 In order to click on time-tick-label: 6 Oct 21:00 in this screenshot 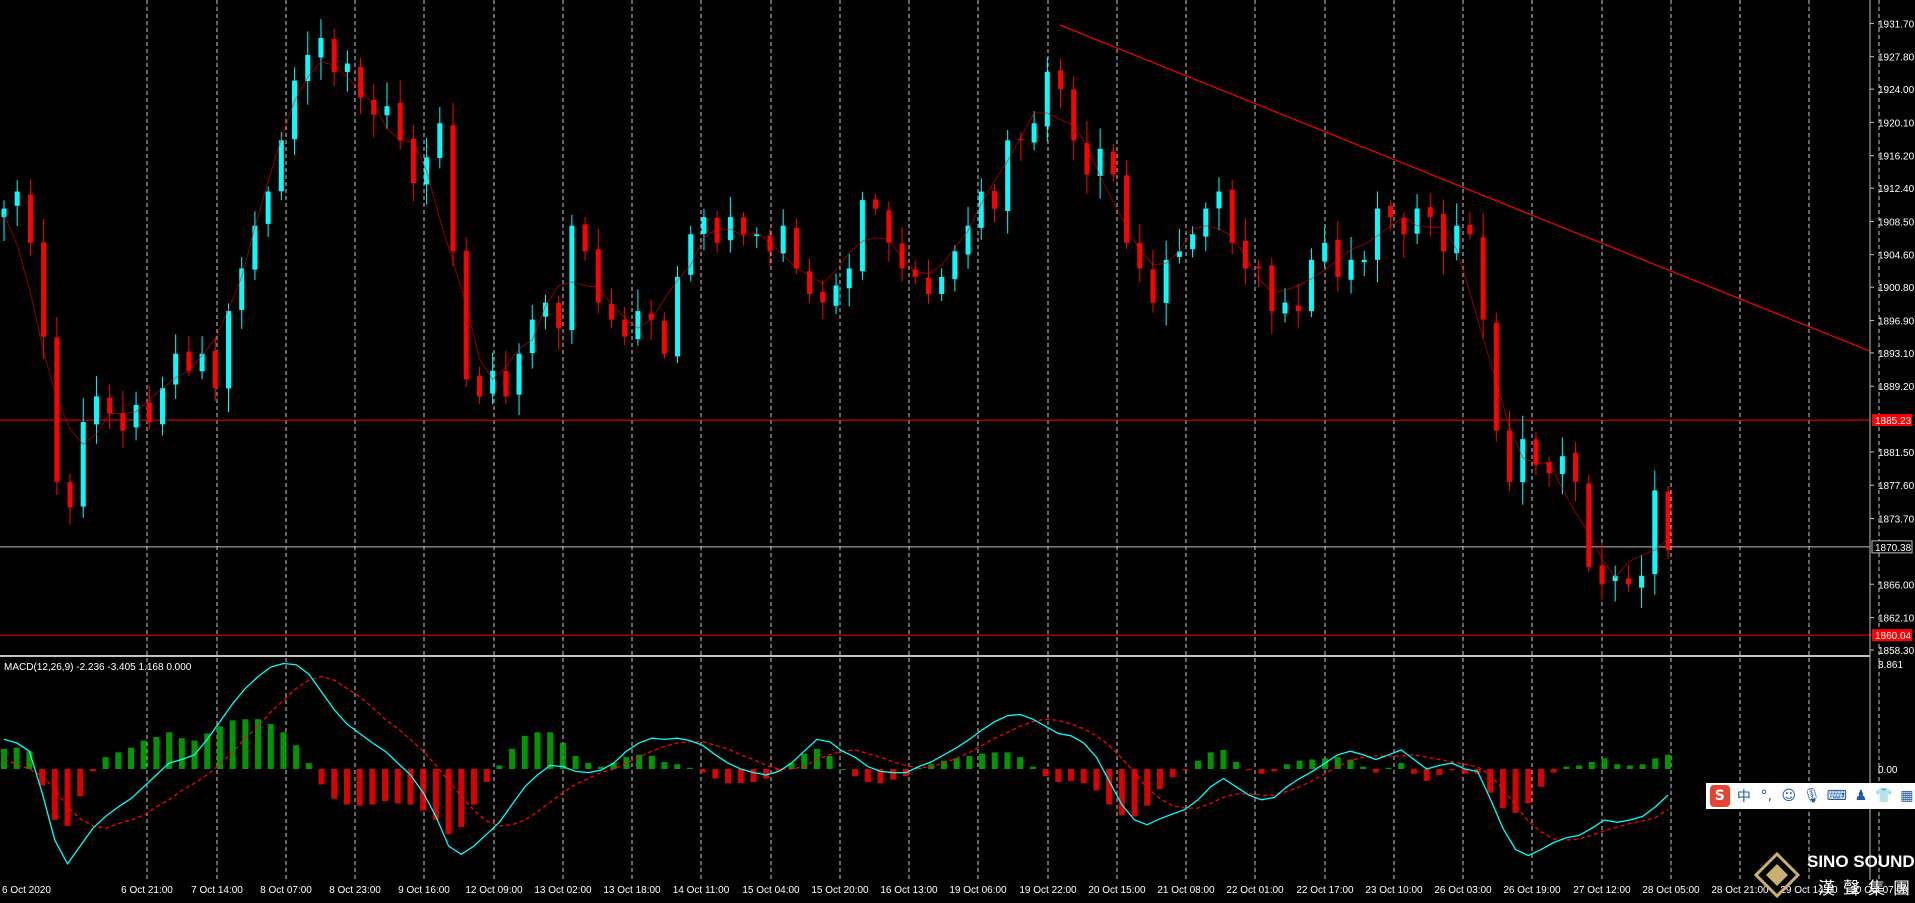, I will do `click(147, 890)`.